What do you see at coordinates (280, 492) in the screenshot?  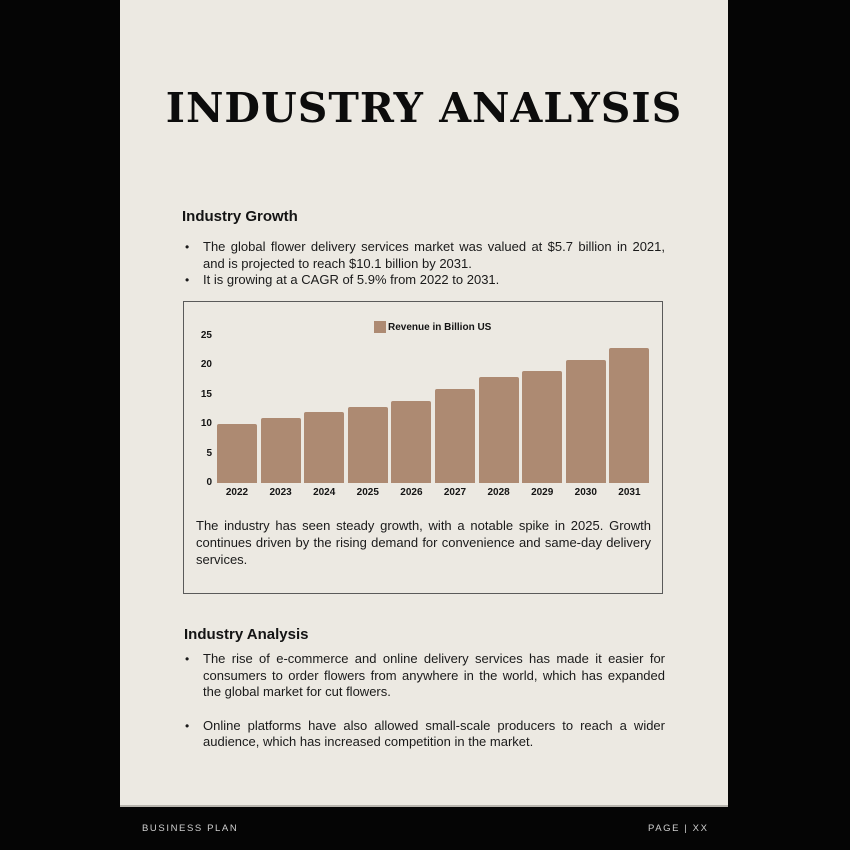 I see `x-tick-label: 2023` at bounding box center [280, 492].